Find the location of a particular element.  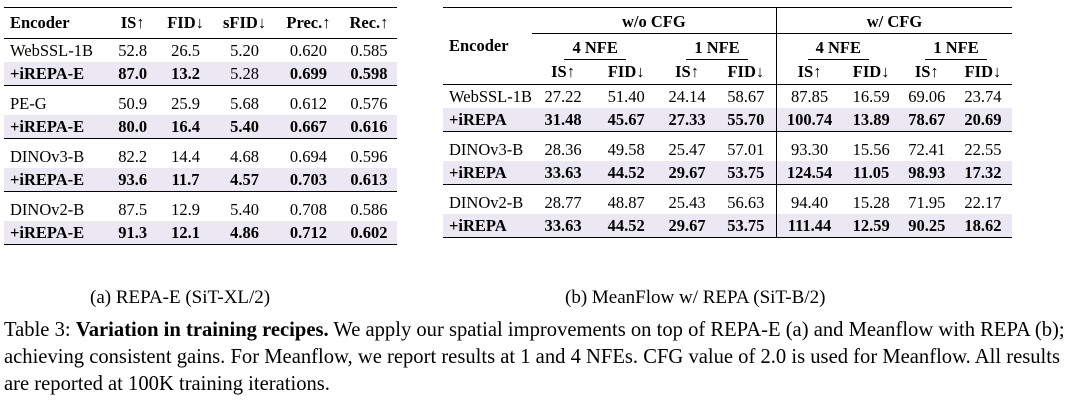

value-cell: 25.47 is located at coordinates (687, 146).